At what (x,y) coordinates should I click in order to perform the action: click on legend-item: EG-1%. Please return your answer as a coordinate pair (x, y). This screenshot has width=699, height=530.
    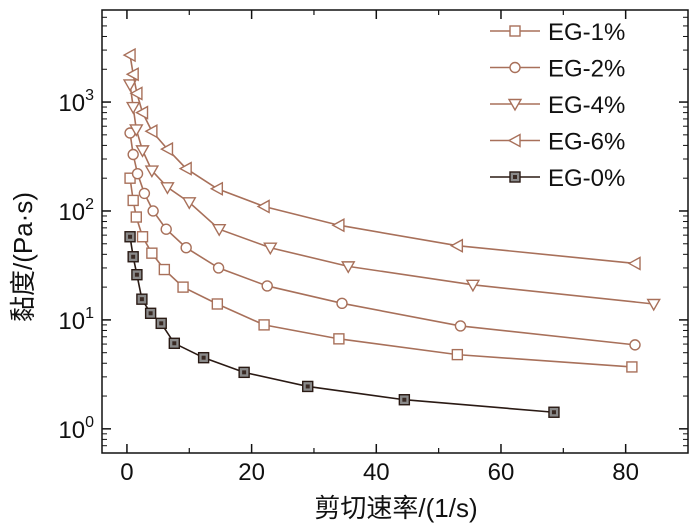
    Looking at the image, I should click on (557, 32).